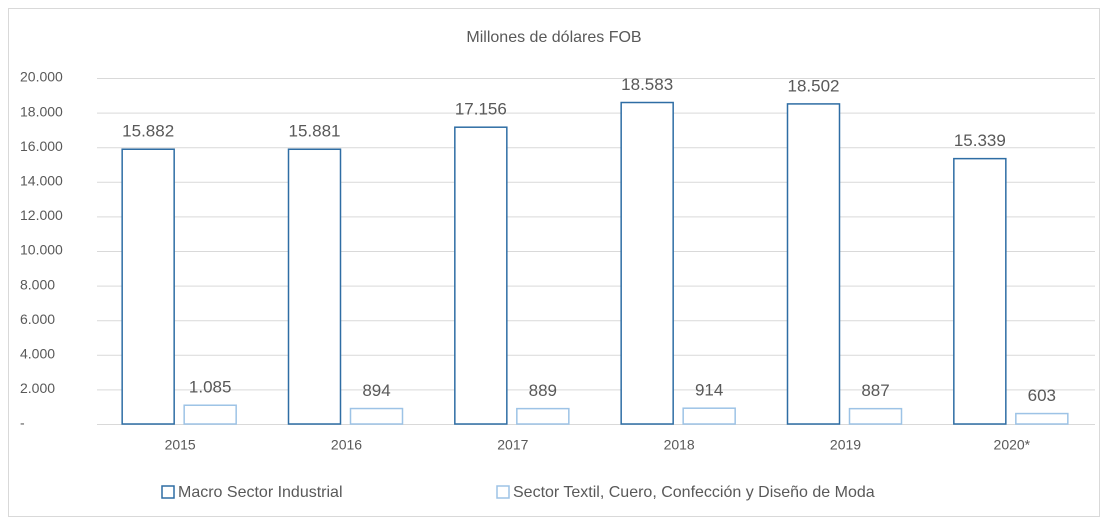 The width and height of the screenshot is (1109, 519). I want to click on y-tick-label: 8.000, so click(37, 284).